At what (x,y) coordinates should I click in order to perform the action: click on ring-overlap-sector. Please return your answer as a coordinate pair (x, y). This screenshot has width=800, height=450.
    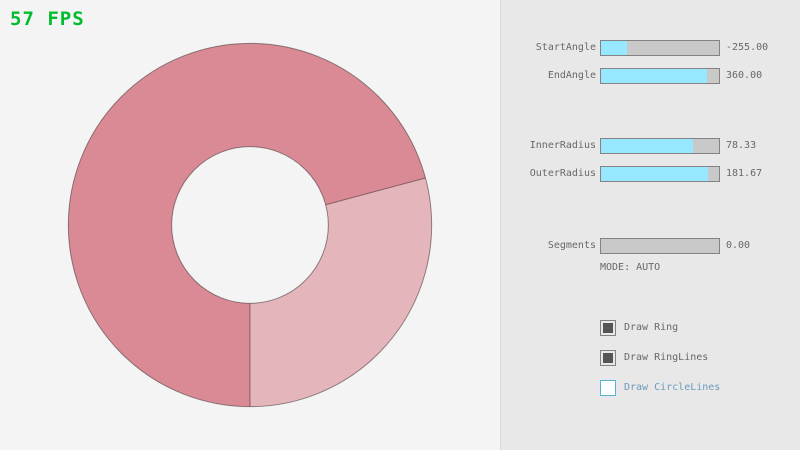
    Looking at the image, I should click on (341, 292).